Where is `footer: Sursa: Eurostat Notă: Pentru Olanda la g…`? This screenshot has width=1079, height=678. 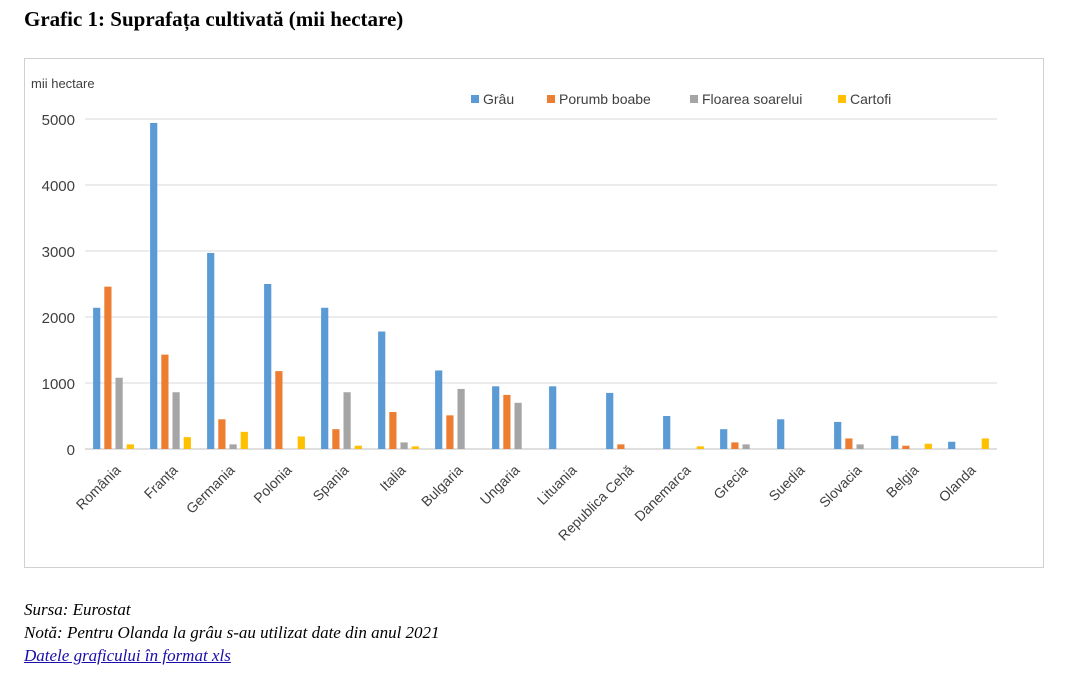 footer: Sursa: Eurostat Notă: Pentru Olanda la g… is located at coordinates (232, 632).